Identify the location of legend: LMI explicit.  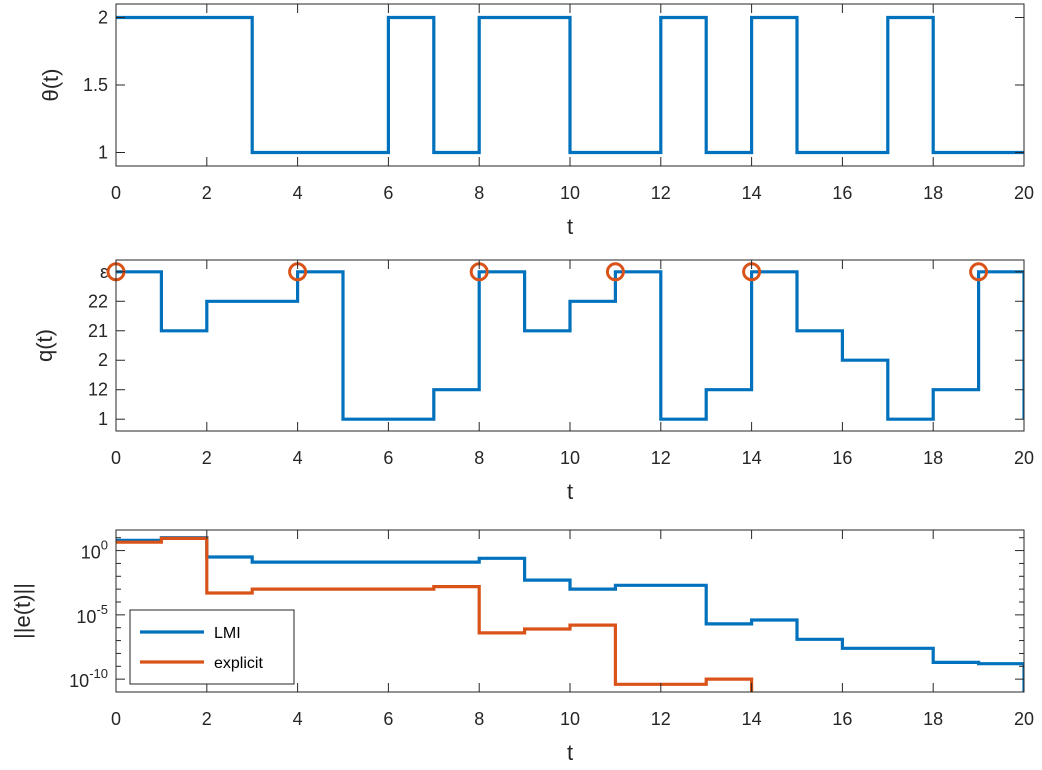
(212, 647).